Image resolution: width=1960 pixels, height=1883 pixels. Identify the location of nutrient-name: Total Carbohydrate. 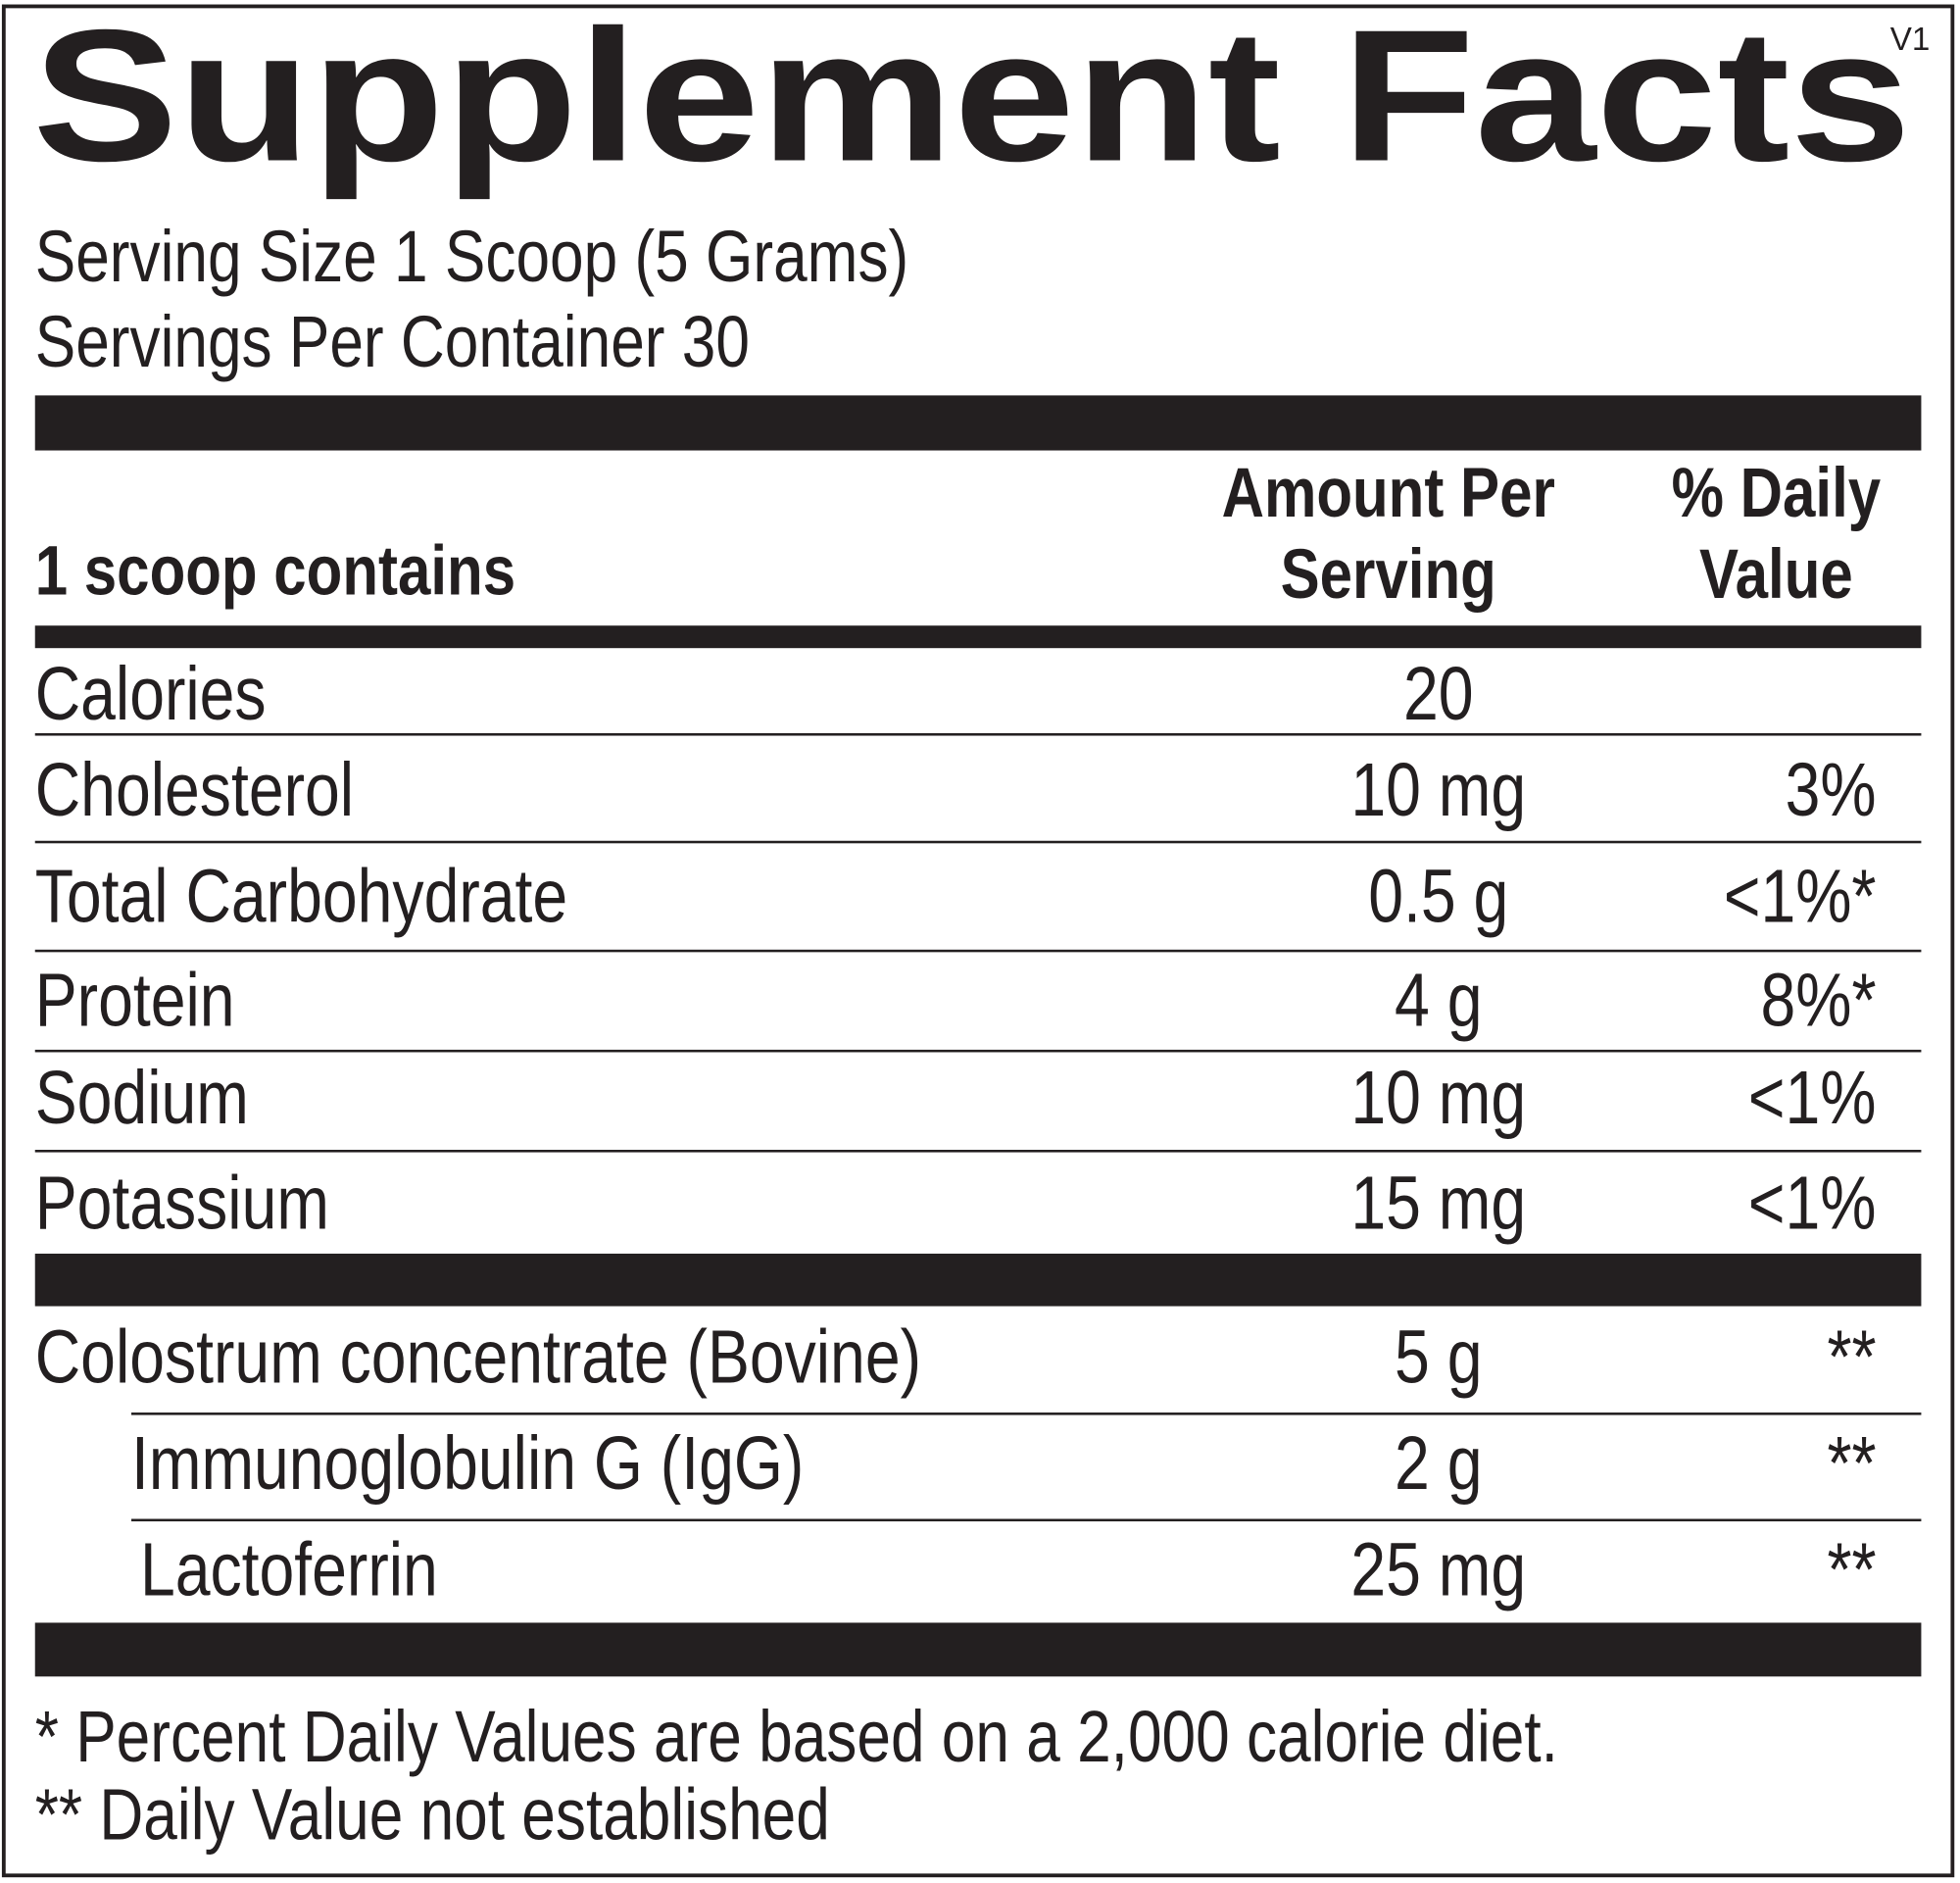
(301, 898).